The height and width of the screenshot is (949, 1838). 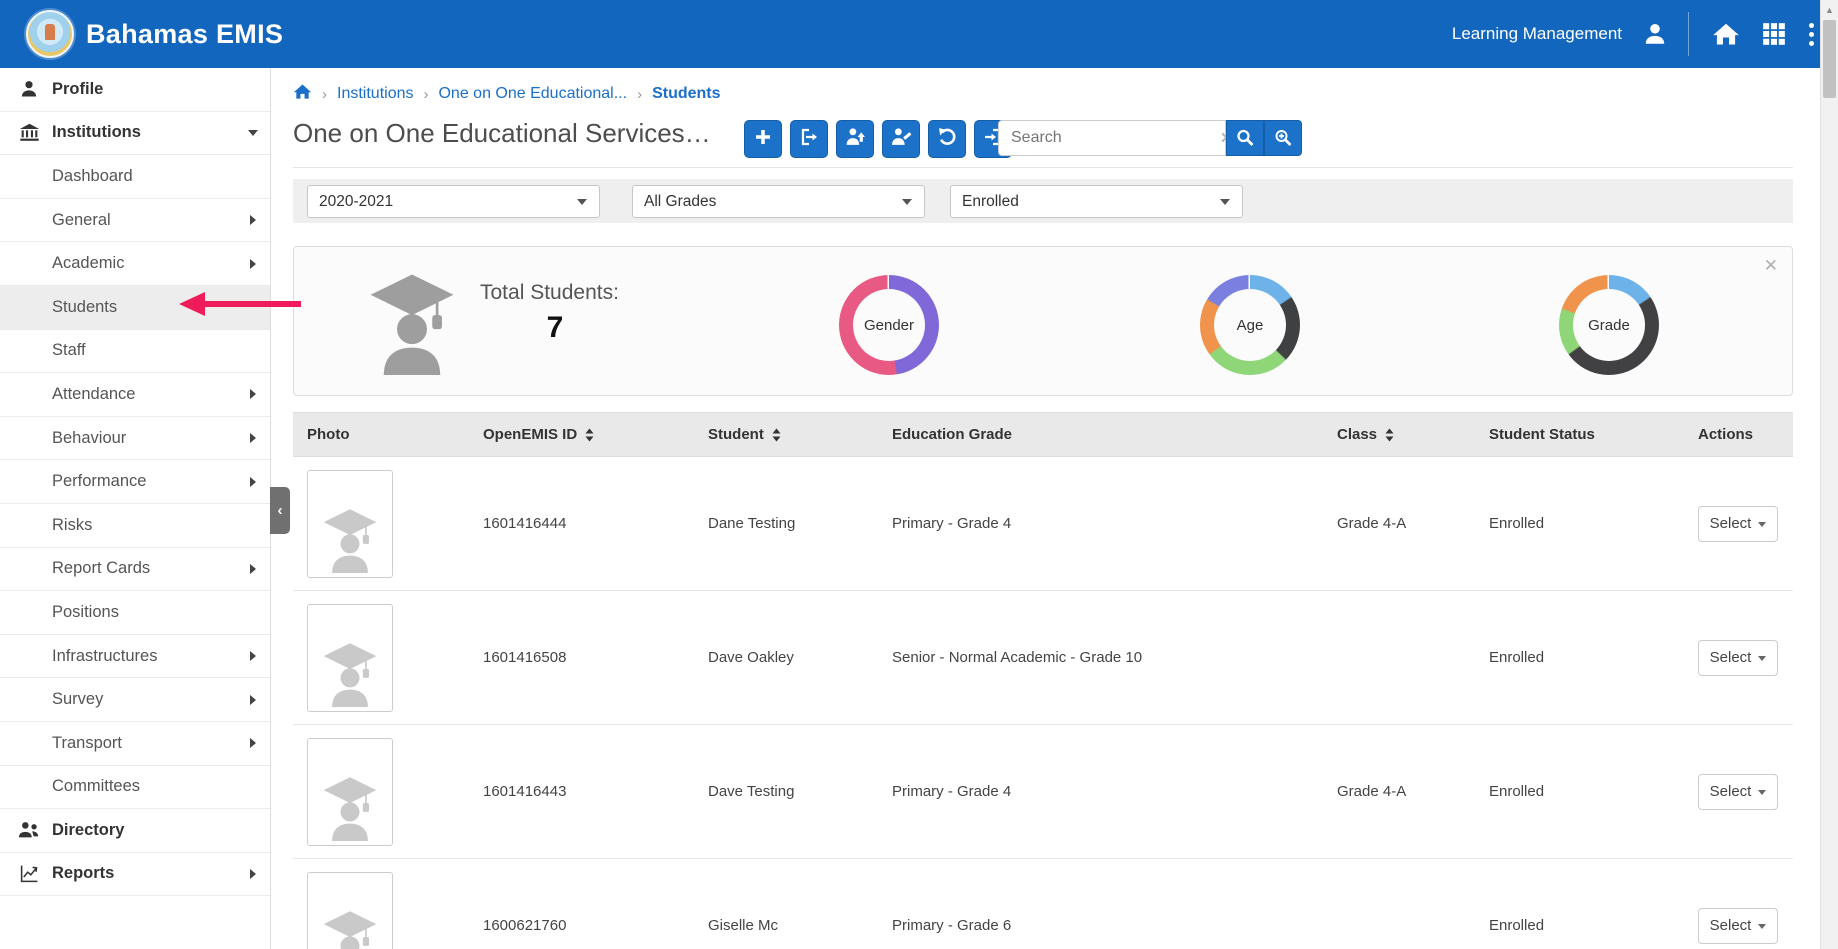 I want to click on sidebar-item-positions: Positions, so click(x=135, y=613).